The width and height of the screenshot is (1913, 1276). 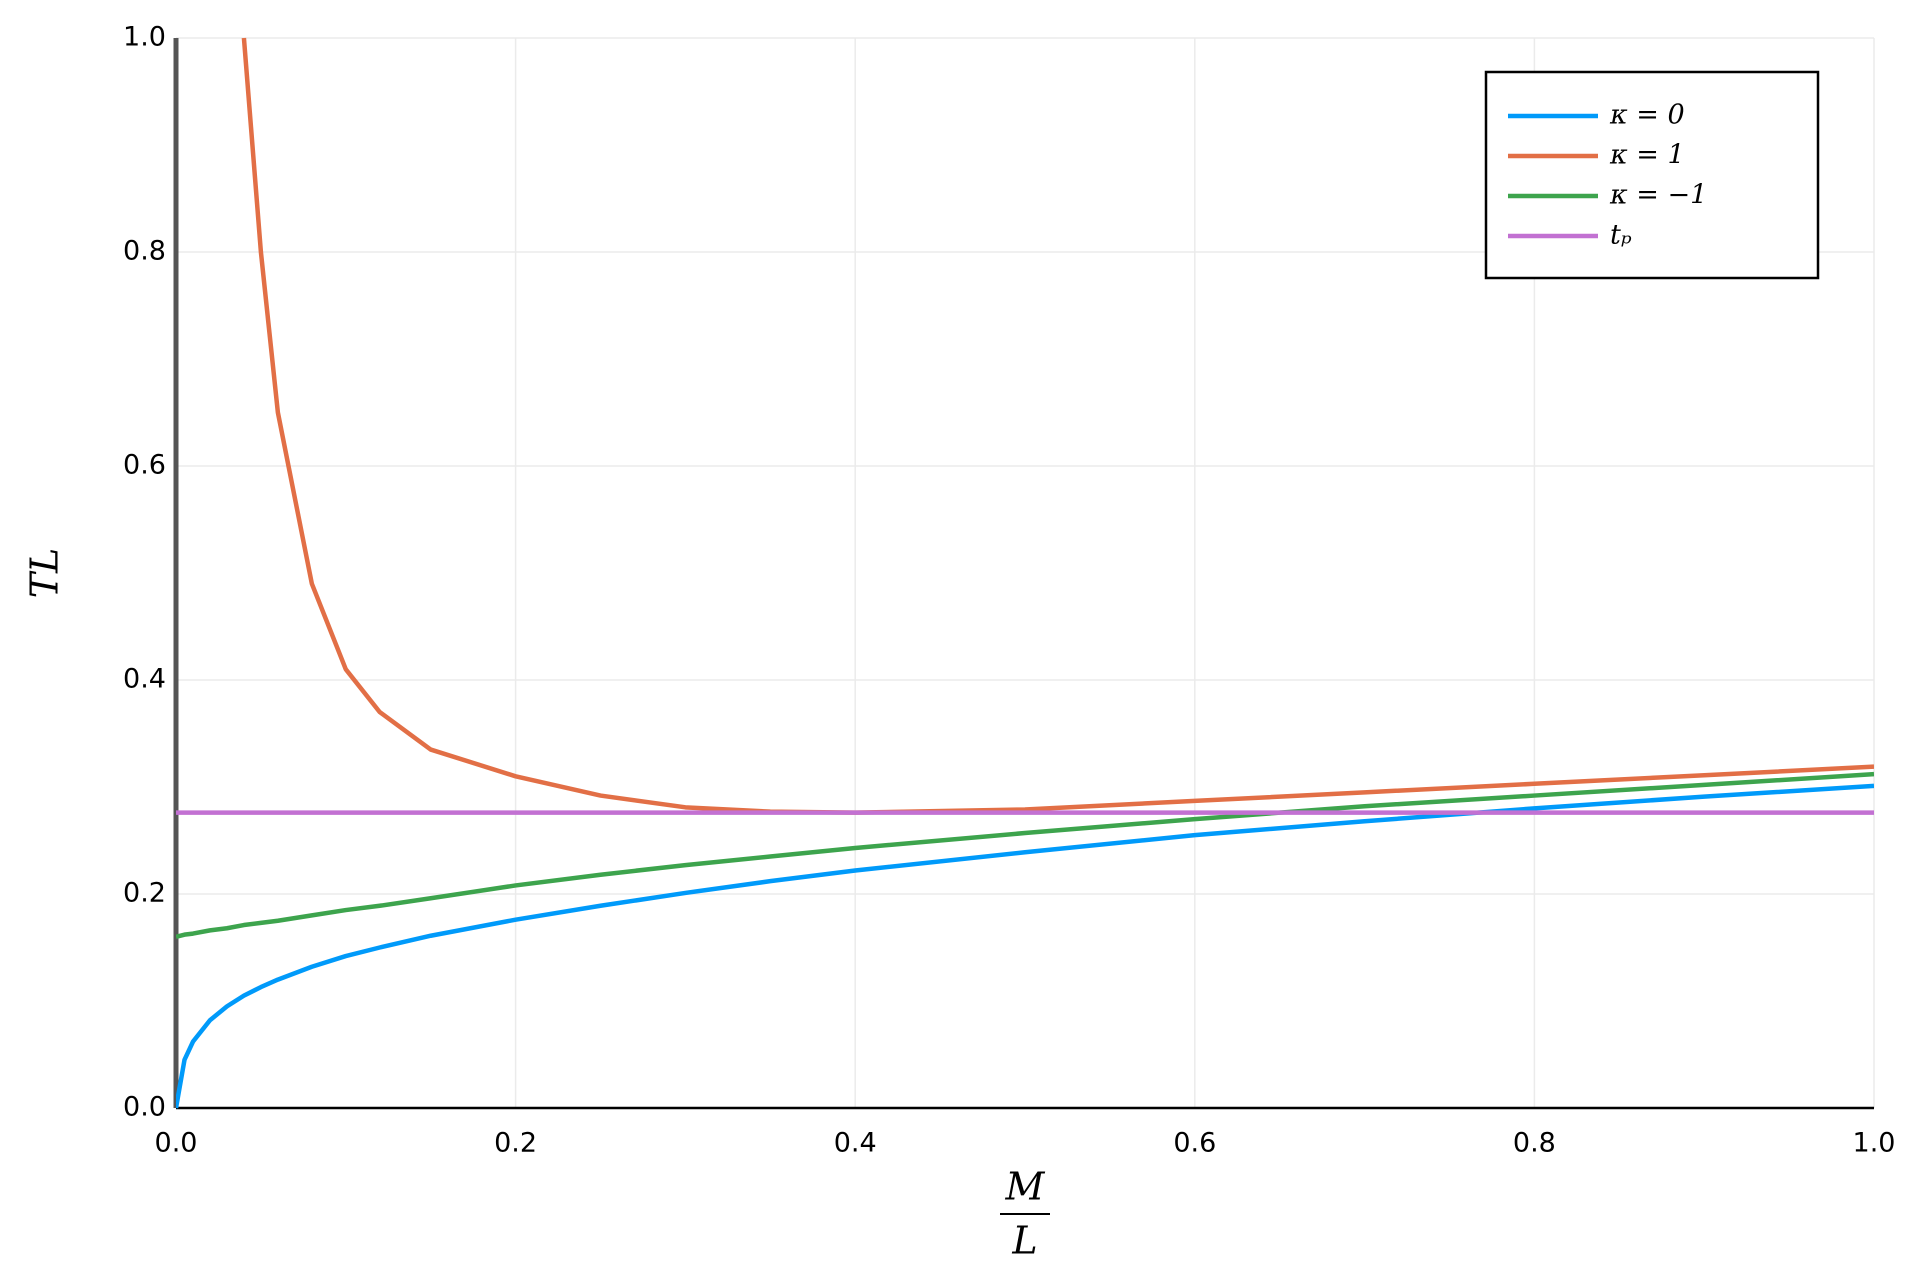 What do you see at coordinates (1025, 855) in the screenshot?
I see `series-line` at bounding box center [1025, 855].